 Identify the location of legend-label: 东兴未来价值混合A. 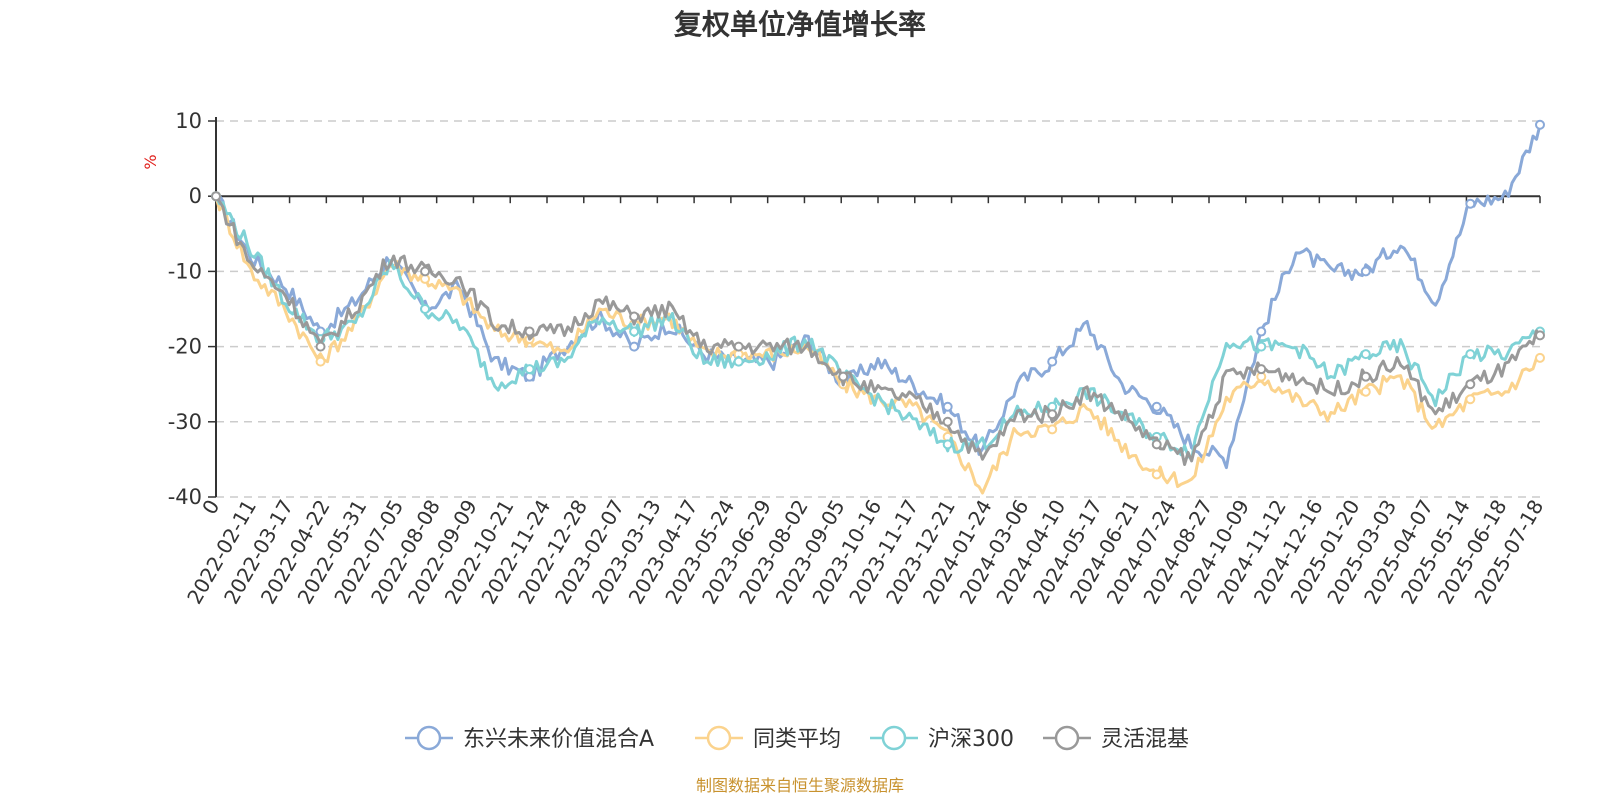
(558, 739).